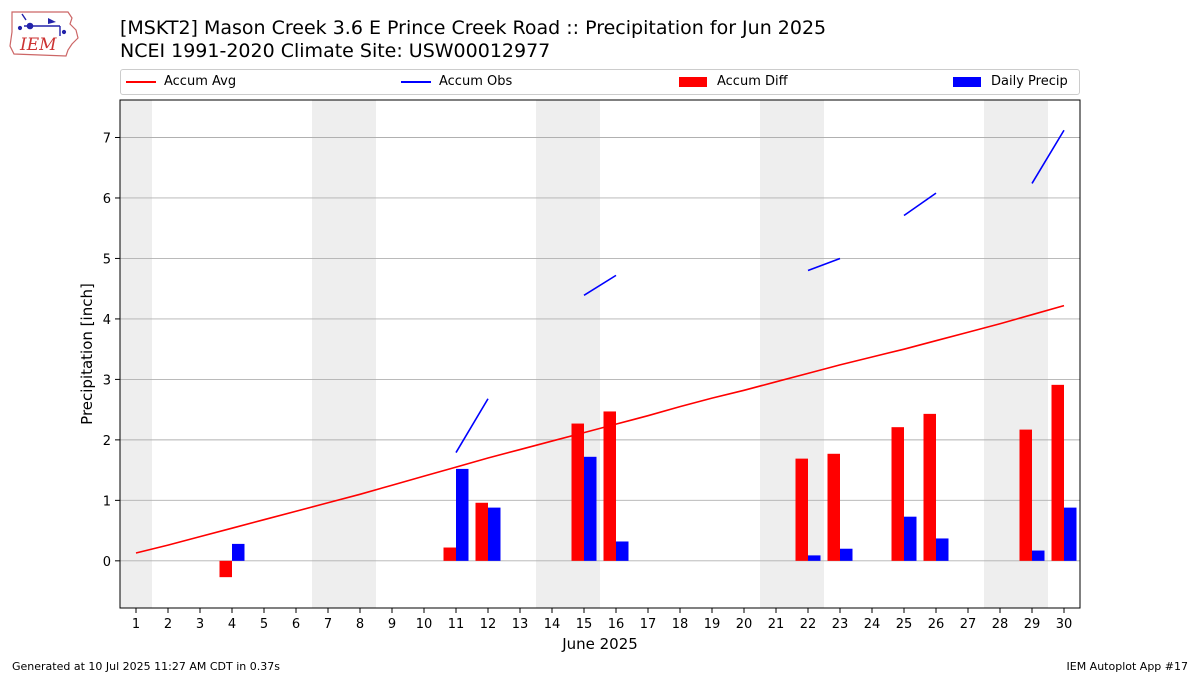 This screenshot has width=1200, height=675. What do you see at coordinates (296, 624) in the screenshot?
I see `x-tick-label: 6` at bounding box center [296, 624].